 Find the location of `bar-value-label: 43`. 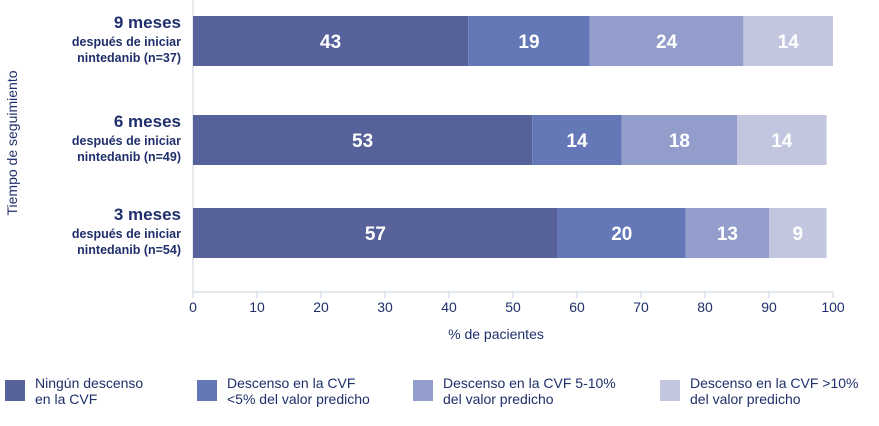

bar-value-label: 43 is located at coordinates (330, 42).